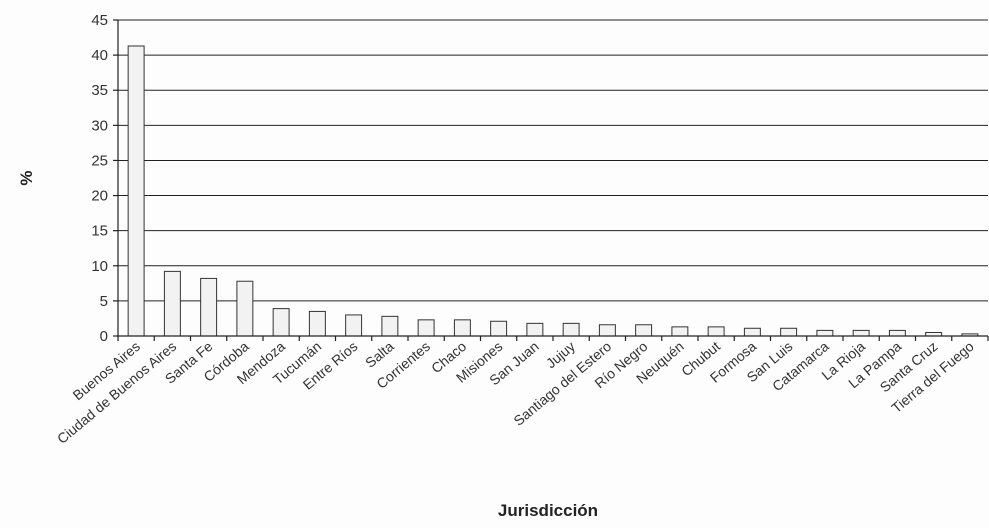 The width and height of the screenshot is (989, 528). Describe the element at coordinates (99, 90) in the screenshot. I see `y-tick-label: 35` at that location.